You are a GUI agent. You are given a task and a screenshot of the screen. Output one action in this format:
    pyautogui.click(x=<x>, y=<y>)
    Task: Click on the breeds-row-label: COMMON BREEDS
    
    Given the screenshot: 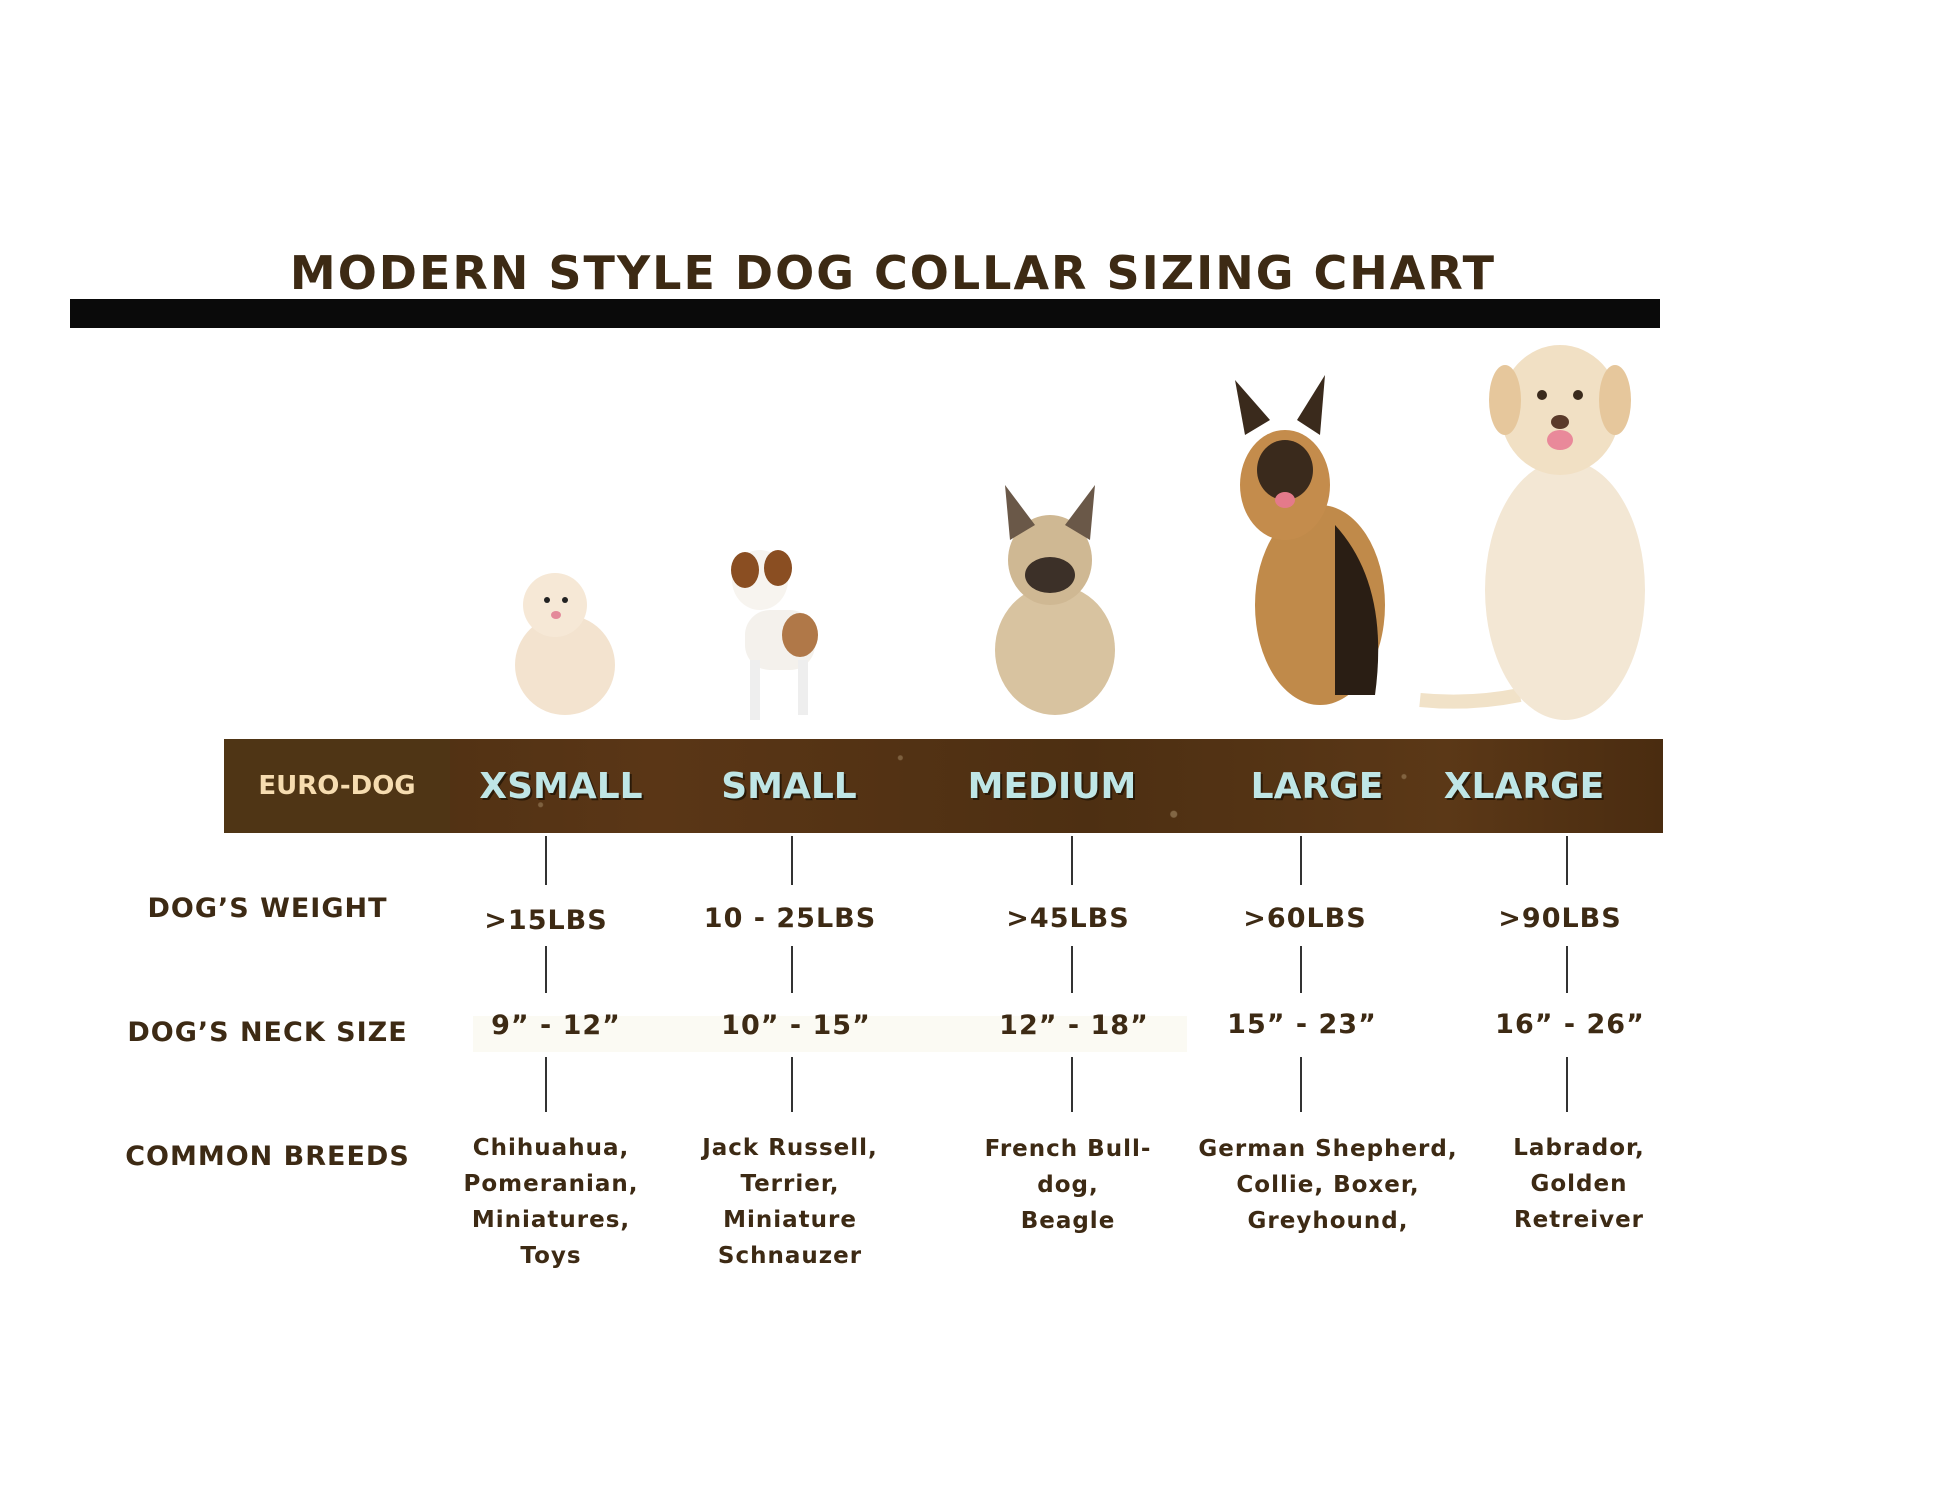 What is the action you would take?
    pyautogui.click(x=267, y=1156)
    